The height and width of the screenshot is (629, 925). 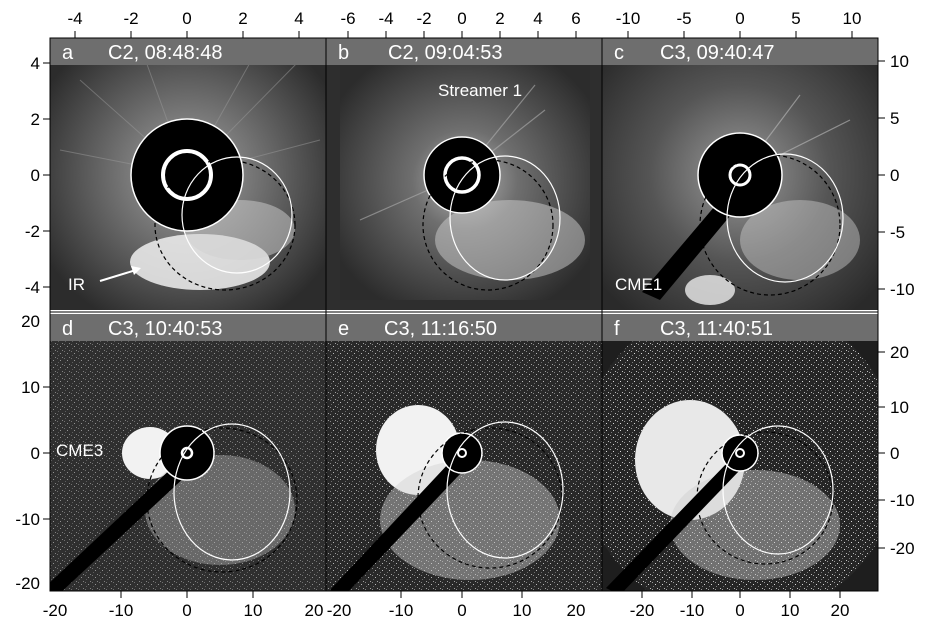 I want to click on panel-d-dashed-ellipse, so click(x=222, y=500).